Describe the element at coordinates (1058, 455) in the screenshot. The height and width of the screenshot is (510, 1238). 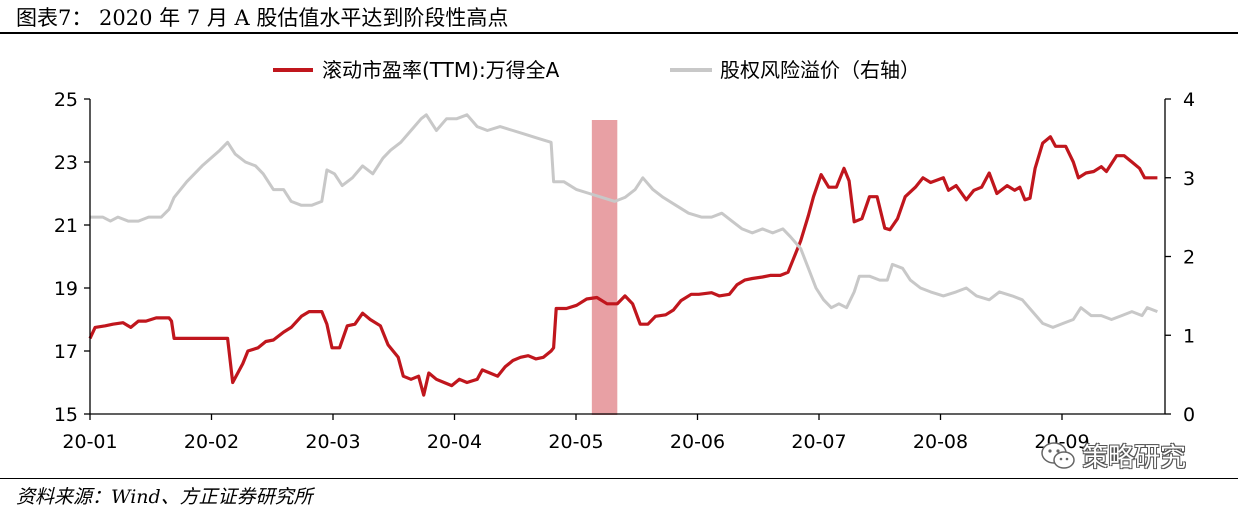
I see `wechat-icon` at that location.